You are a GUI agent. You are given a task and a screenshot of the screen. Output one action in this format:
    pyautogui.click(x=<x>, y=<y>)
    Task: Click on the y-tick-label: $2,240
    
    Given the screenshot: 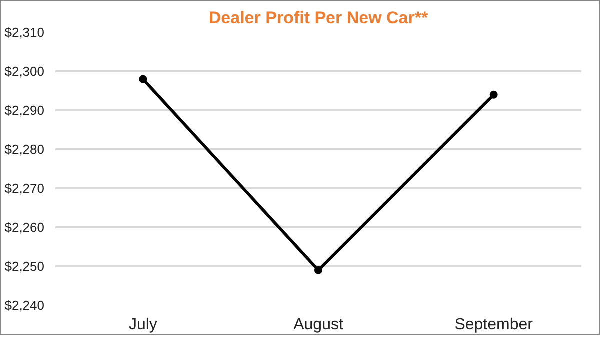 What is the action you would take?
    pyautogui.click(x=24, y=305)
    